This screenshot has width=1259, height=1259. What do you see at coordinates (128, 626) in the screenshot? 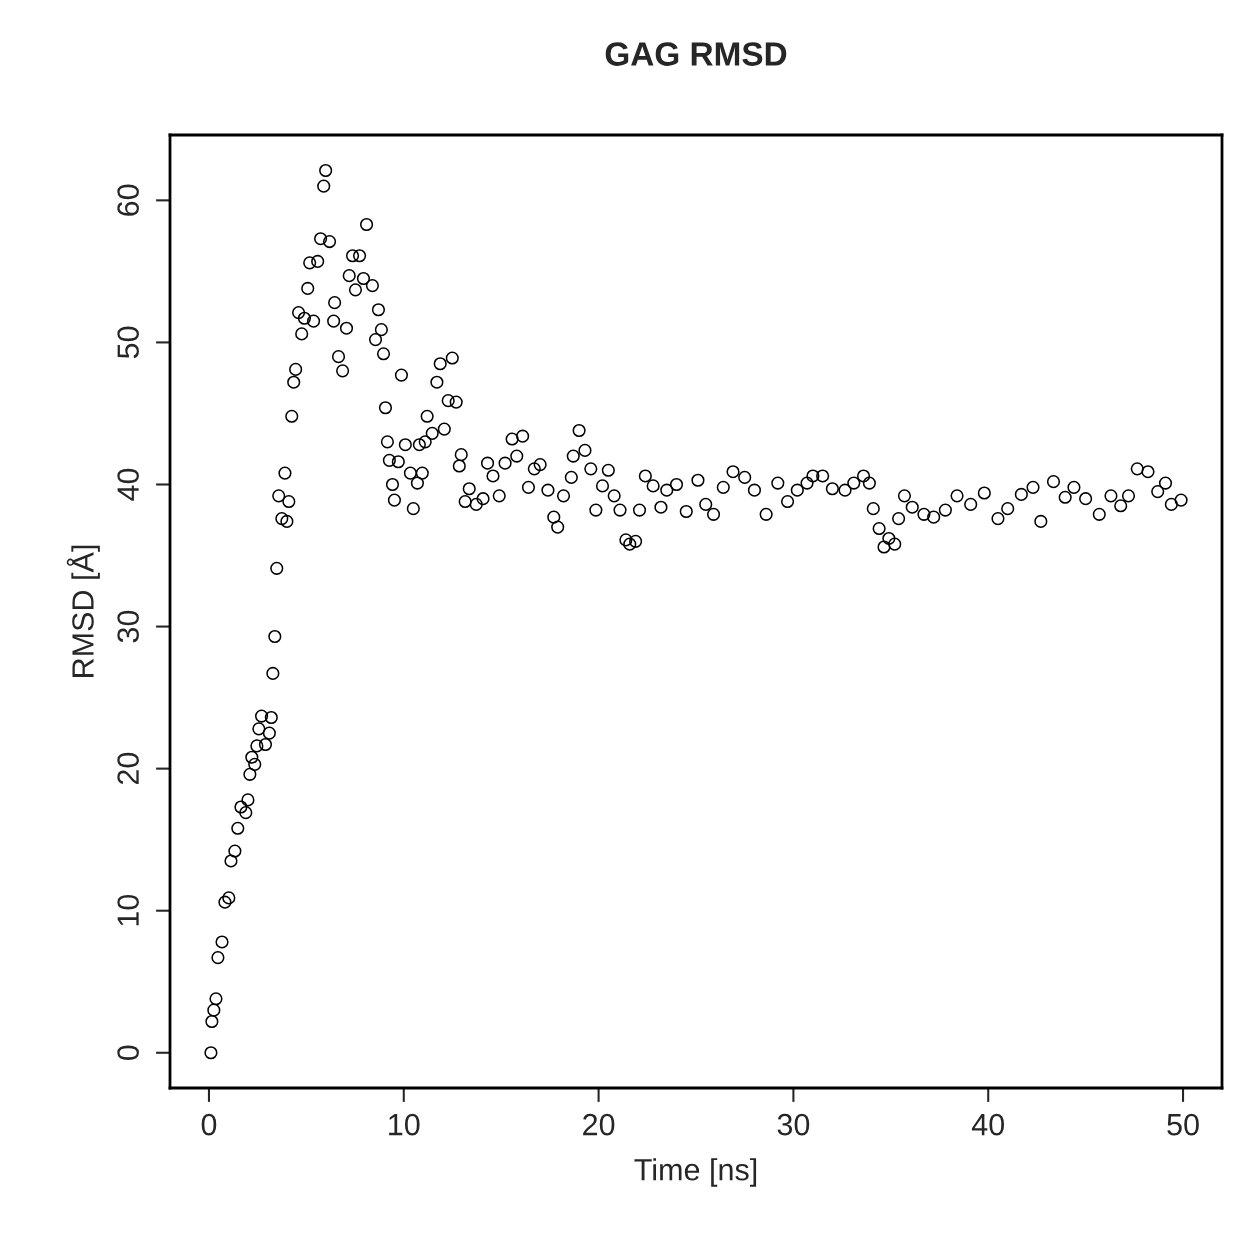
I see `y-tick-label: 30` at bounding box center [128, 626].